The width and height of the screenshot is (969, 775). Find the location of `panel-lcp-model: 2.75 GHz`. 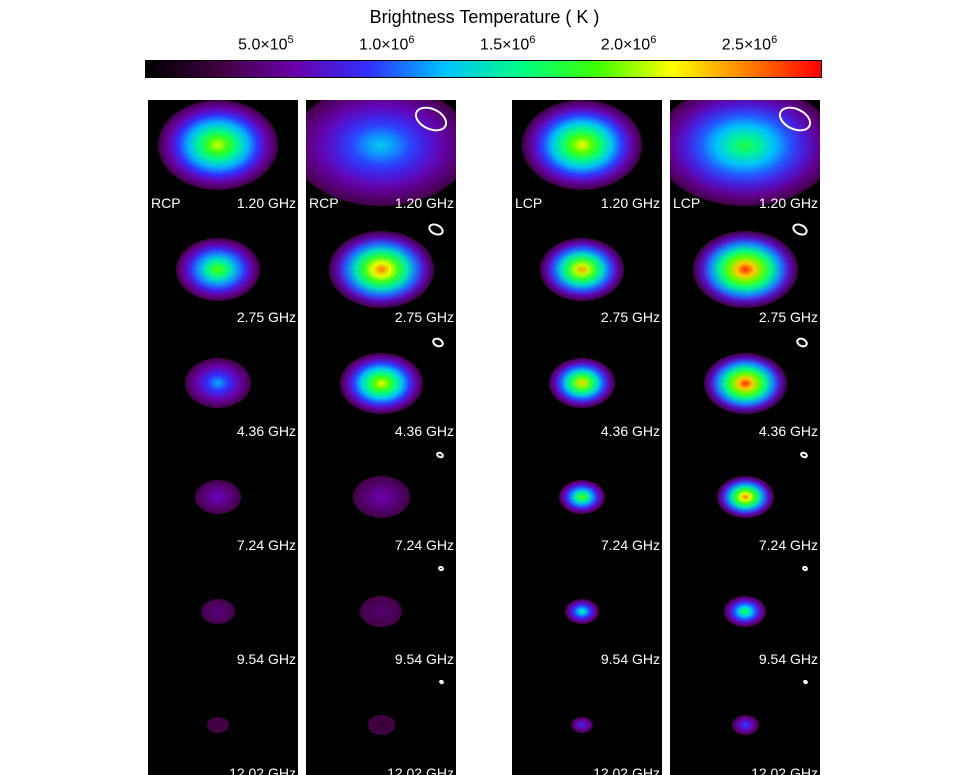

panel-lcp-model: 2.75 GHz is located at coordinates (587, 271).